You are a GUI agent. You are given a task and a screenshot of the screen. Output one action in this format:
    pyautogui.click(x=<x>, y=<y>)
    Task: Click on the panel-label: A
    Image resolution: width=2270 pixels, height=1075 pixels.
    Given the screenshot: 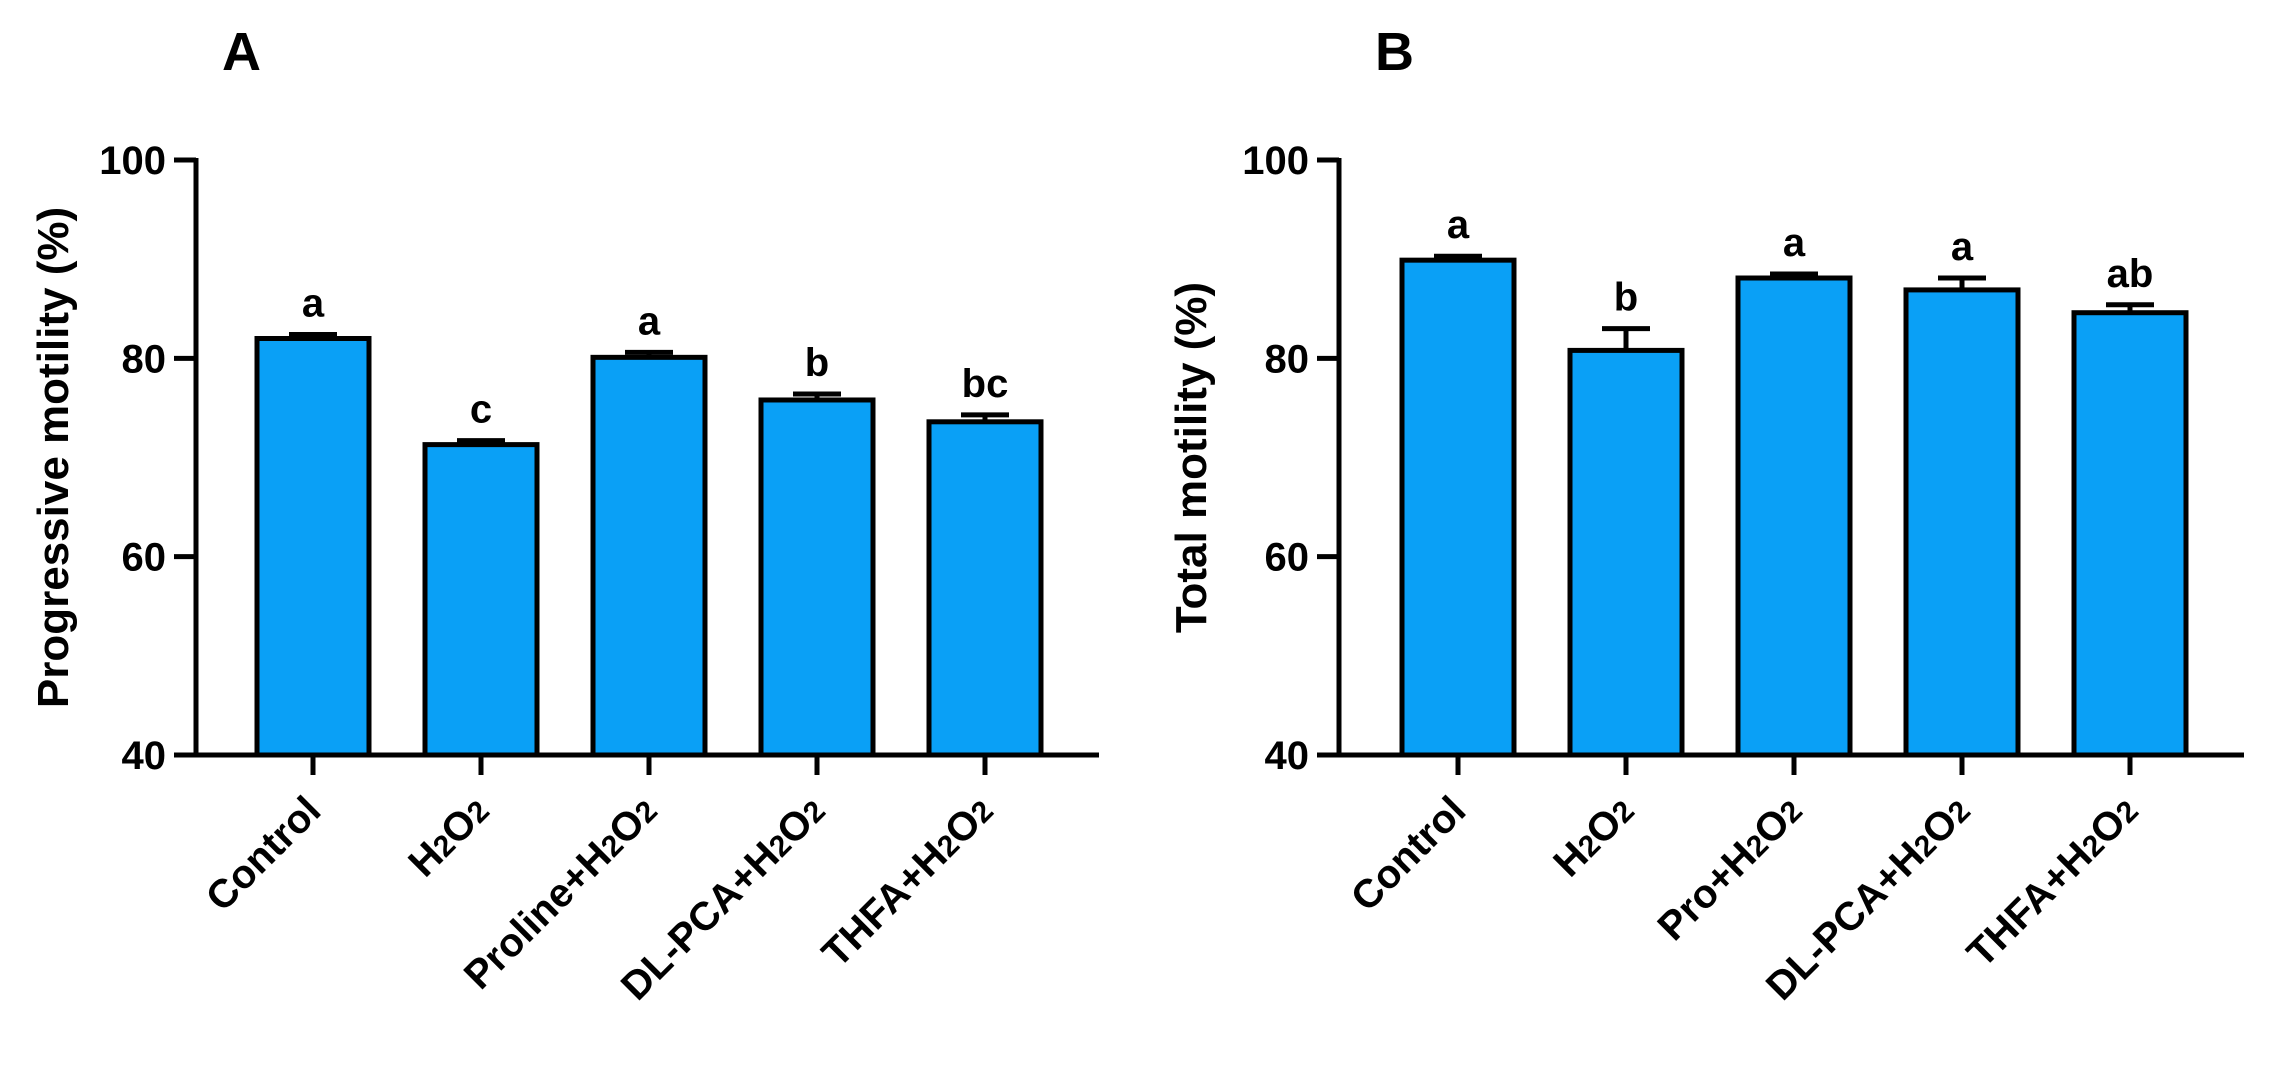 What is the action you would take?
    pyautogui.click(x=241, y=52)
    